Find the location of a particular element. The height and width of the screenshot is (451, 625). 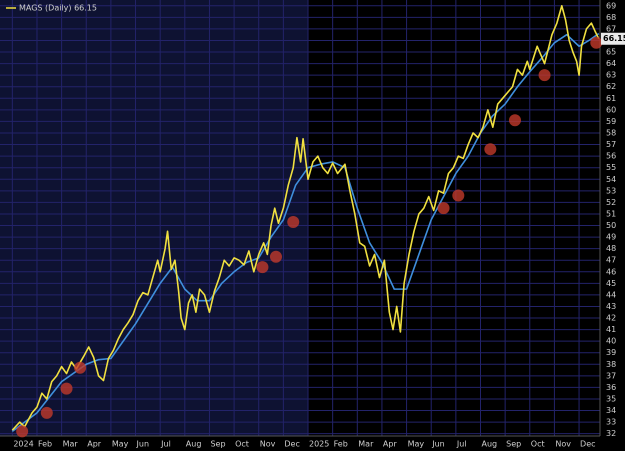

last-price-label: 66.15 is located at coordinates (614, 38).